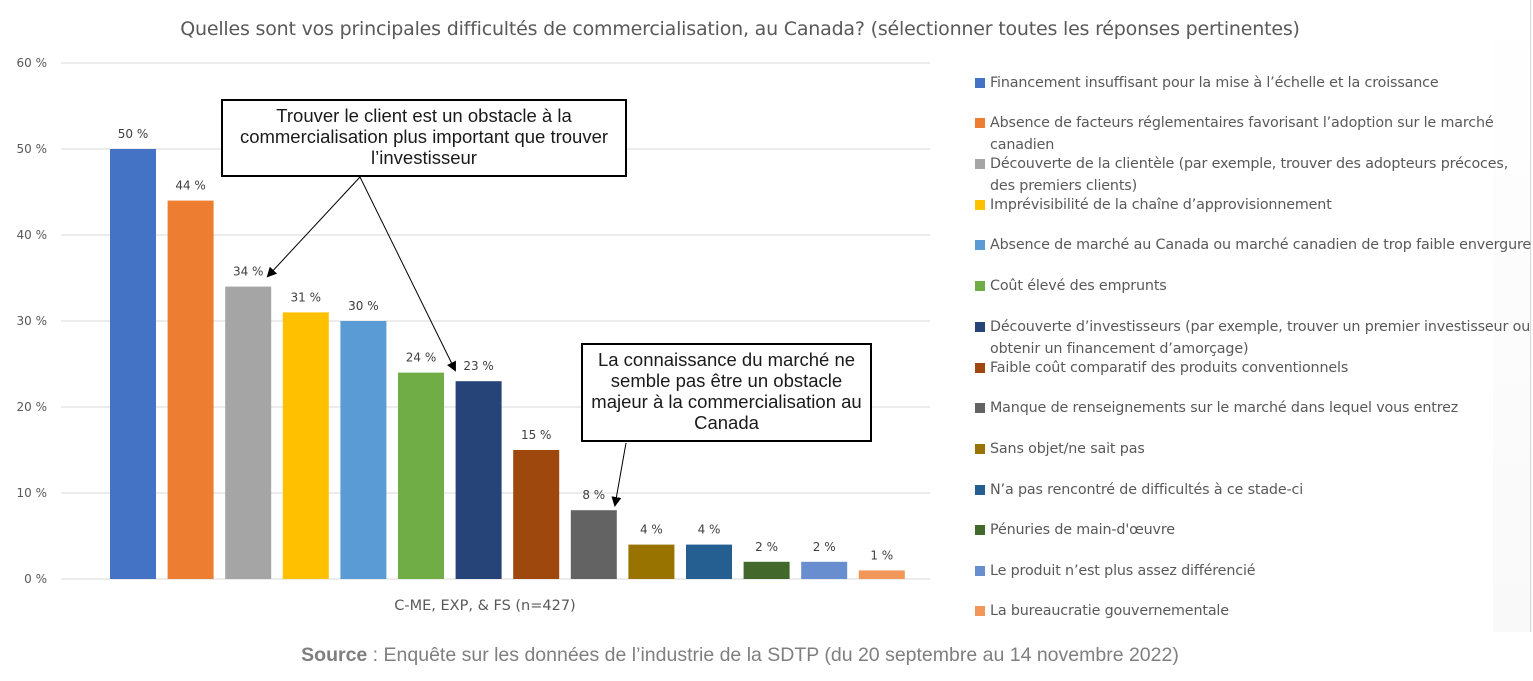 This screenshot has width=1533, height=681. I want to click on data-label: 30 %, so click(363, 306).